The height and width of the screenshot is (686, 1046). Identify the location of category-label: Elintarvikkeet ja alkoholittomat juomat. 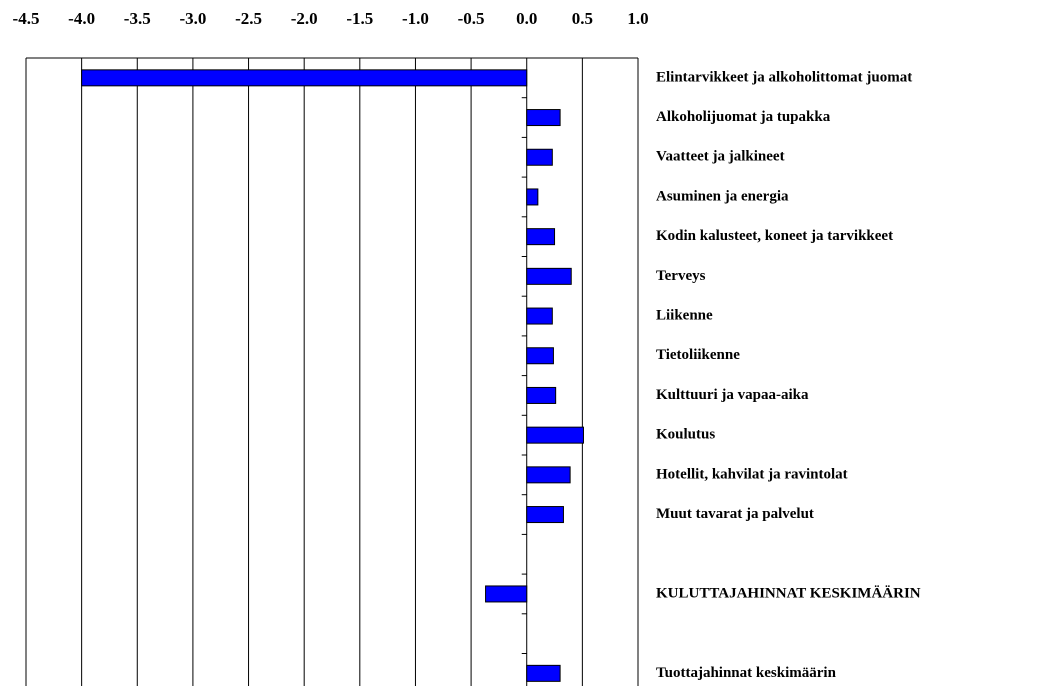
(784, 77).